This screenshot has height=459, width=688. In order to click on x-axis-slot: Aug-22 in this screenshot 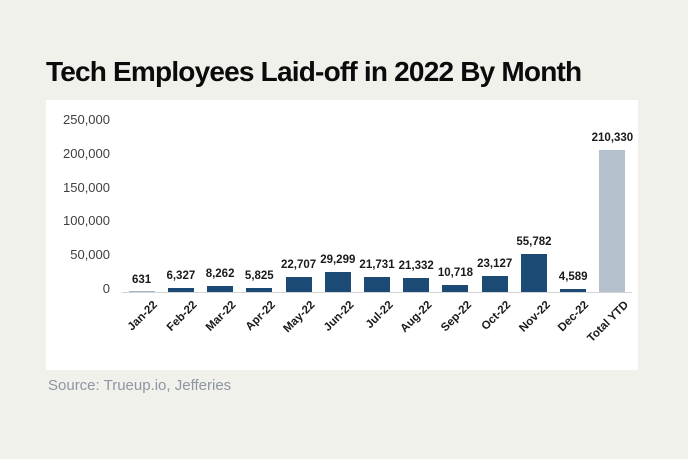, I will do `click(416, 329)`.